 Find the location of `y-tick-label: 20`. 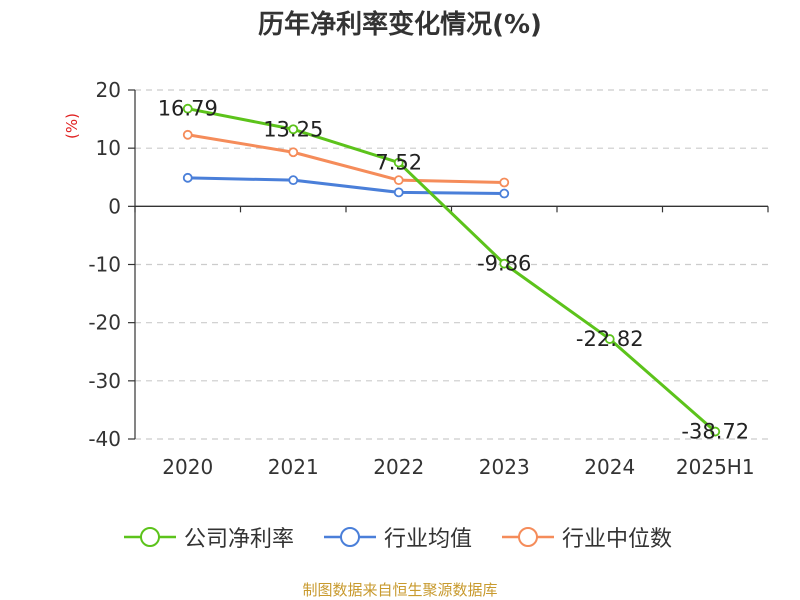

y-tick-label: 20 is located at coordinates (108, 90).